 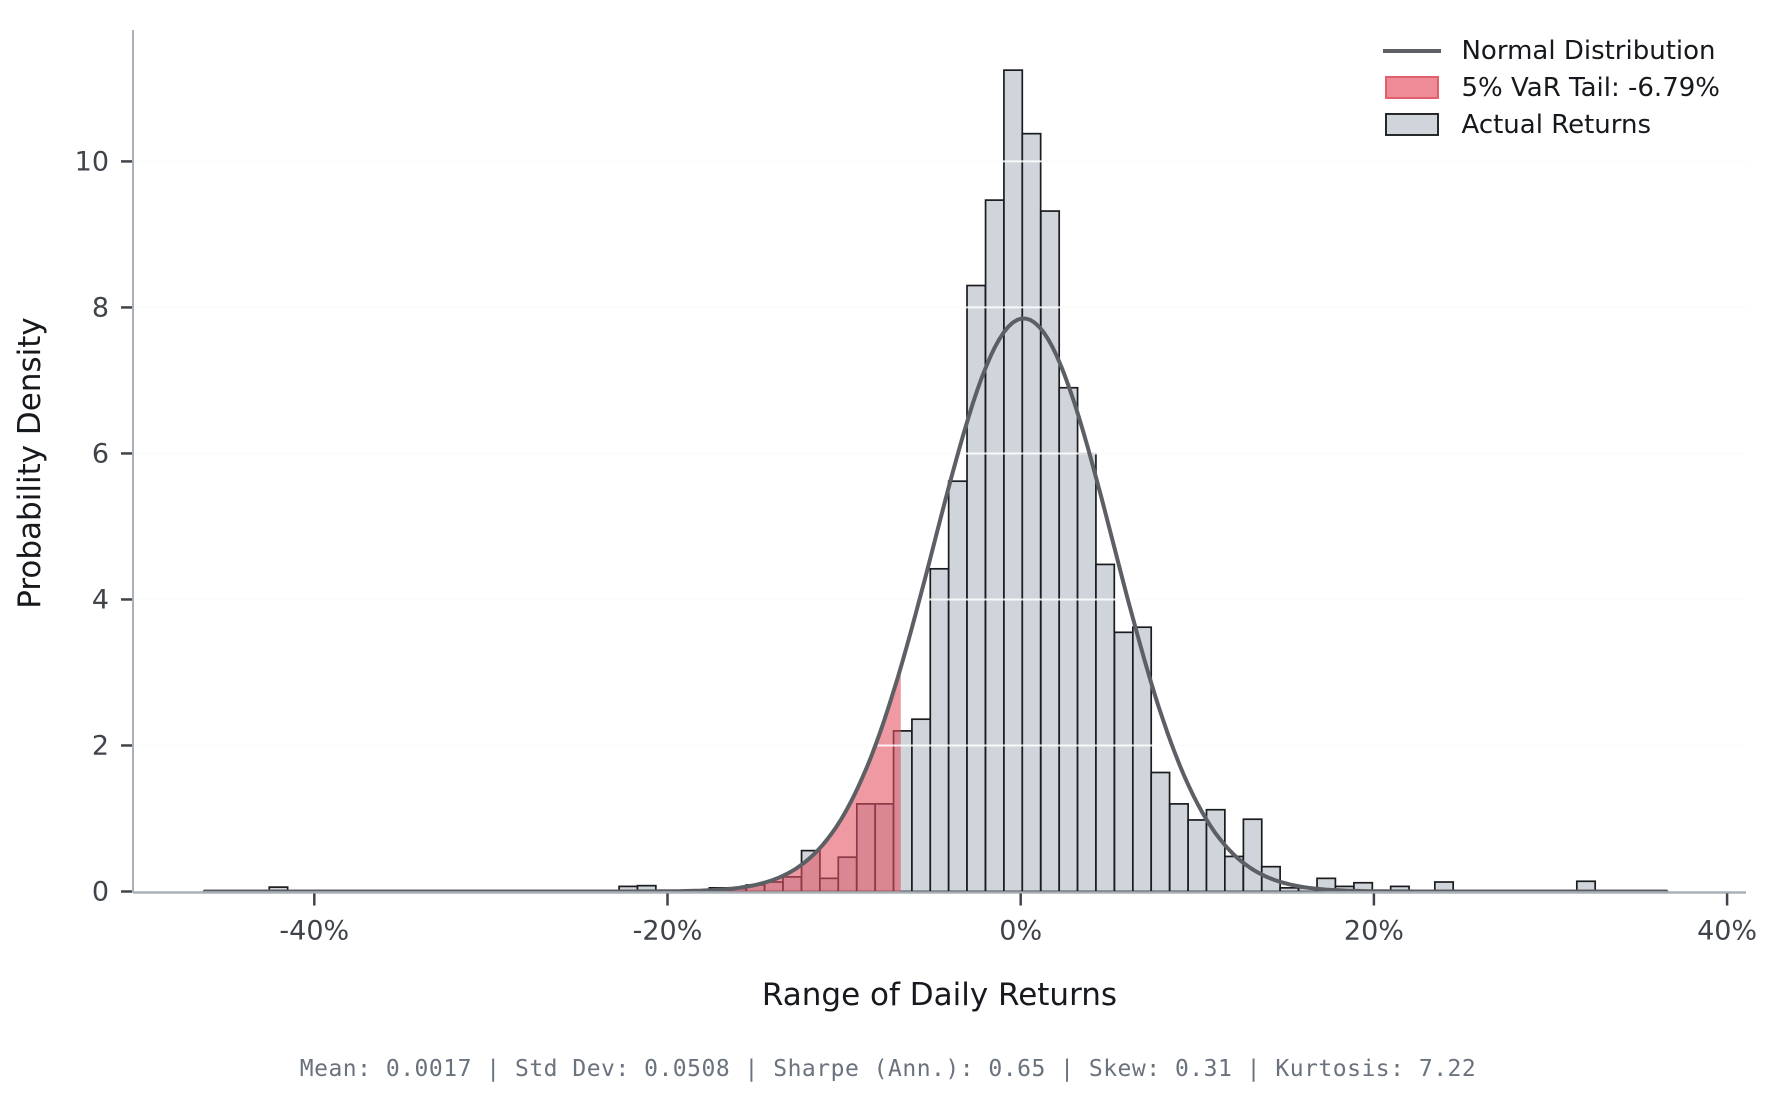 I want to click on x-axis-label: Range of Daily Returns, so click(x=939, y=995).